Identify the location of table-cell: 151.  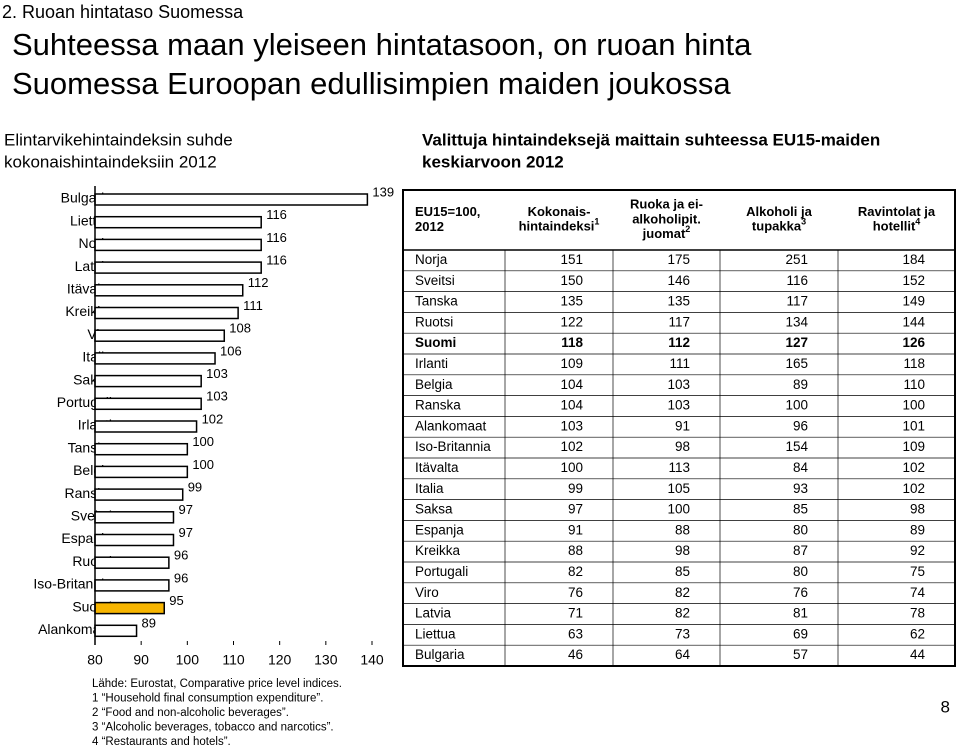
(571, 259).